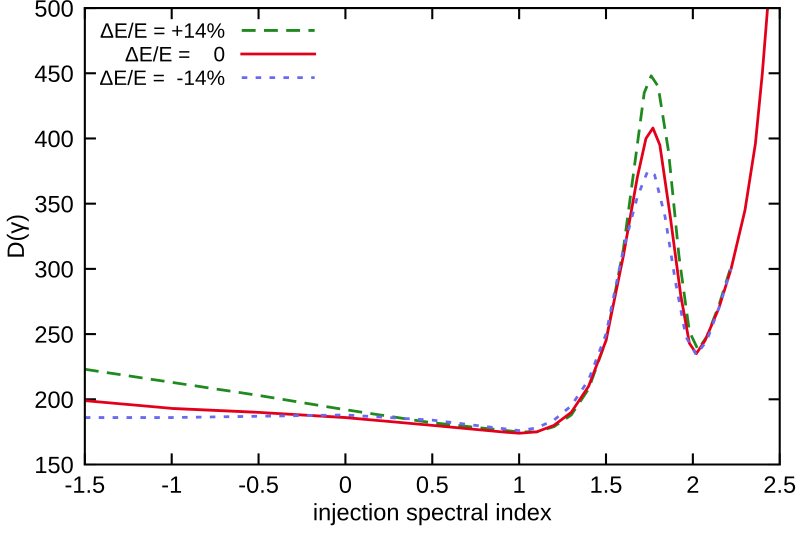 The width and height of the screenshot is (808, 537). What do you see at coordinates (54, 334) in the screenshot?
I see `y-tick-label: 250` at bounding box center [54, 334].